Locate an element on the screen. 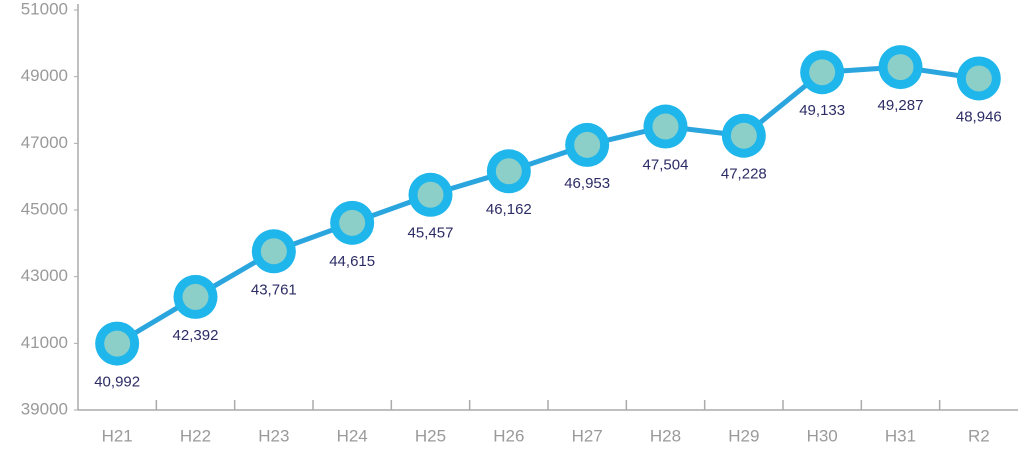 The height and width of the screenshot is (450, 1024). x-tick-label: H22 is located at coordinates (195, 435).